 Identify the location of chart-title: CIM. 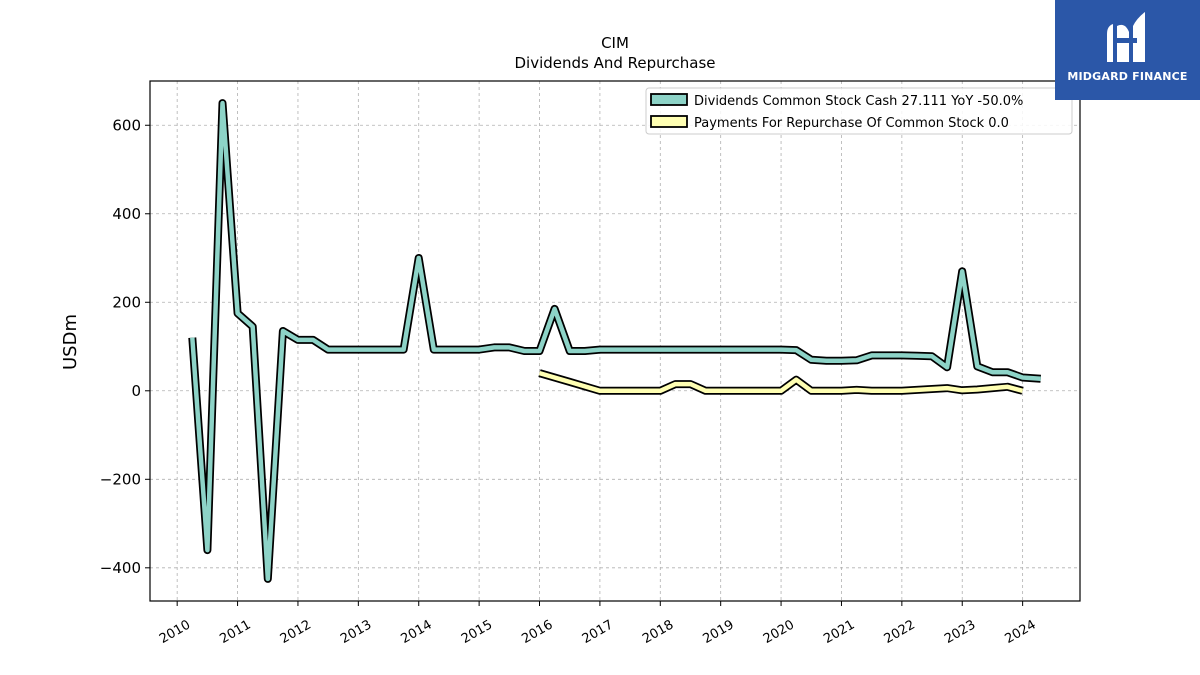
(615, 43).